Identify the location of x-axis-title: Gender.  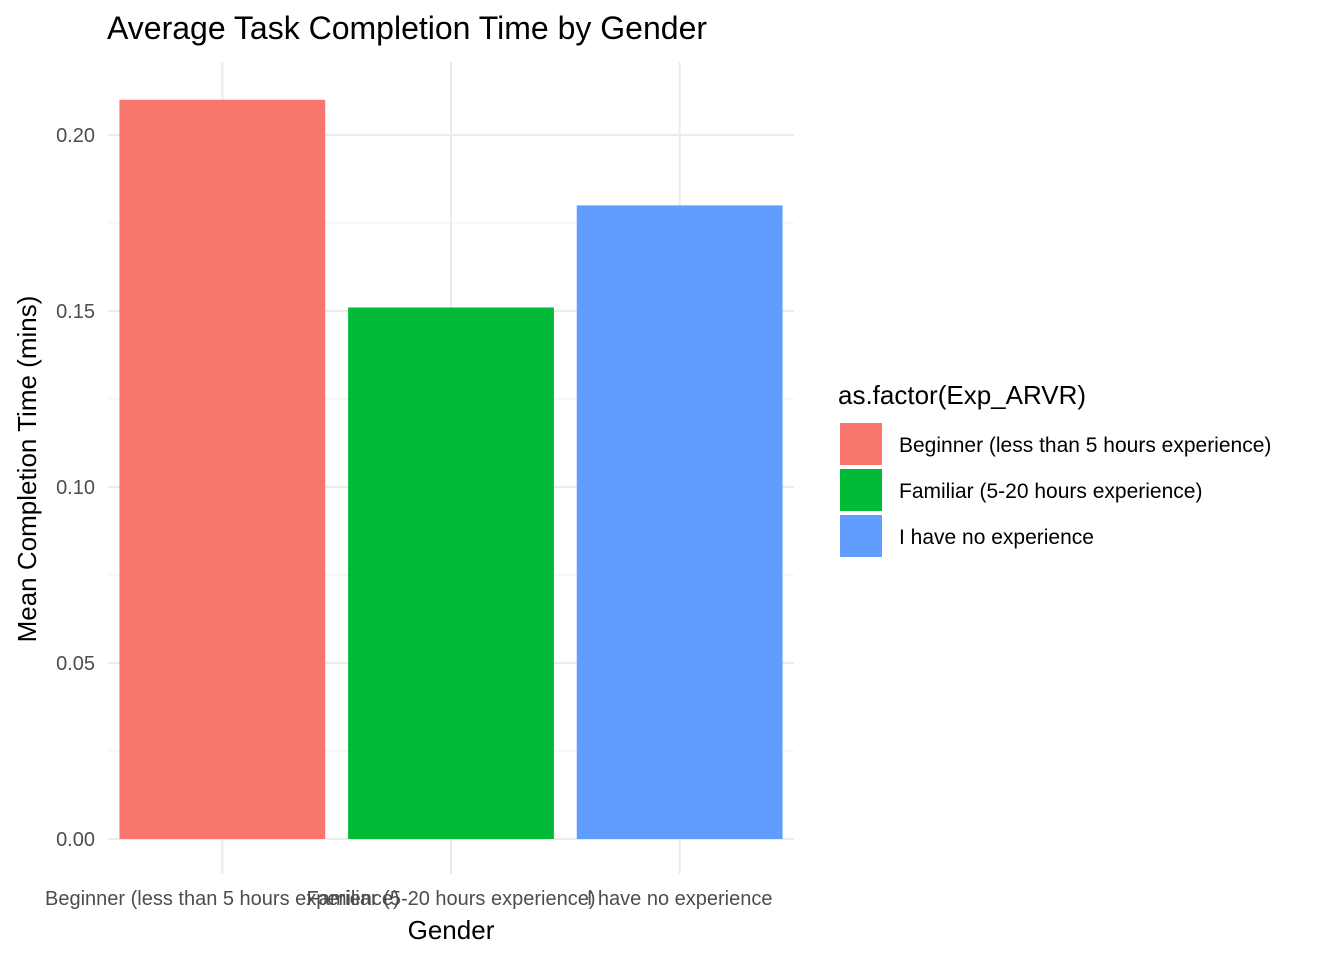
(451, 930).